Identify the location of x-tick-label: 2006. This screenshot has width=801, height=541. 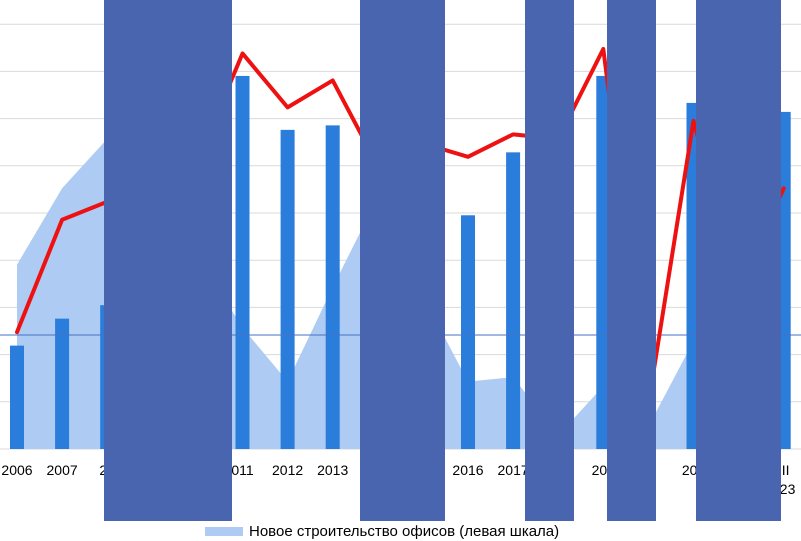
(16, 470).